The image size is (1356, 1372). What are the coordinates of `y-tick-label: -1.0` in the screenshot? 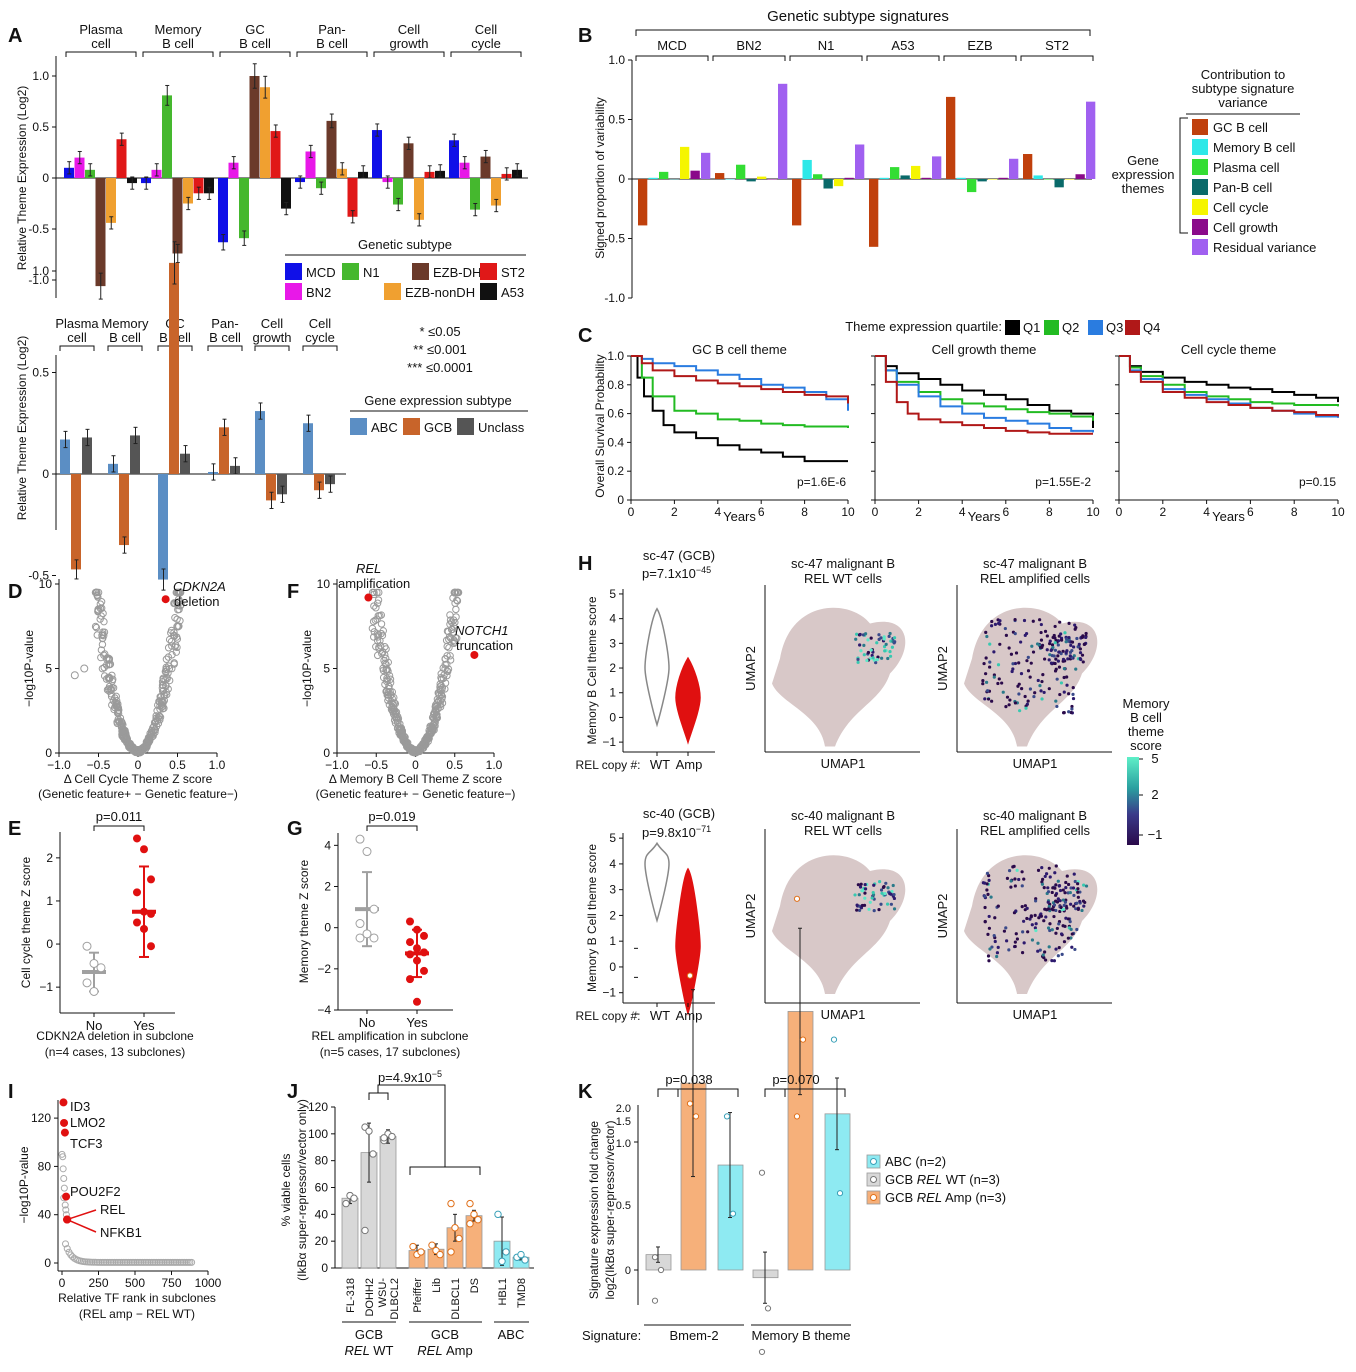 It's located at (38, 280).